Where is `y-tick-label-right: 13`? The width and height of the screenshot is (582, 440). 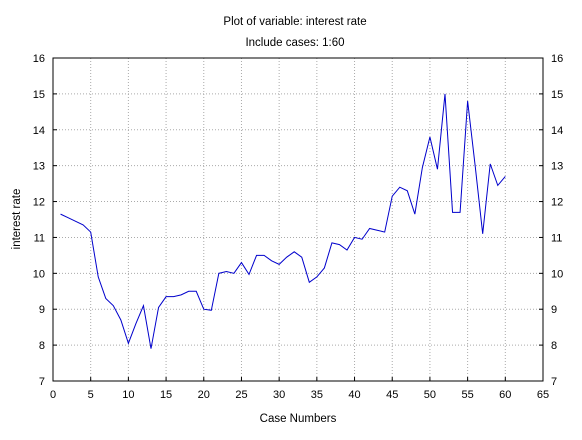 y-tick-label-right: 13 is located at coordinates (557, 167).